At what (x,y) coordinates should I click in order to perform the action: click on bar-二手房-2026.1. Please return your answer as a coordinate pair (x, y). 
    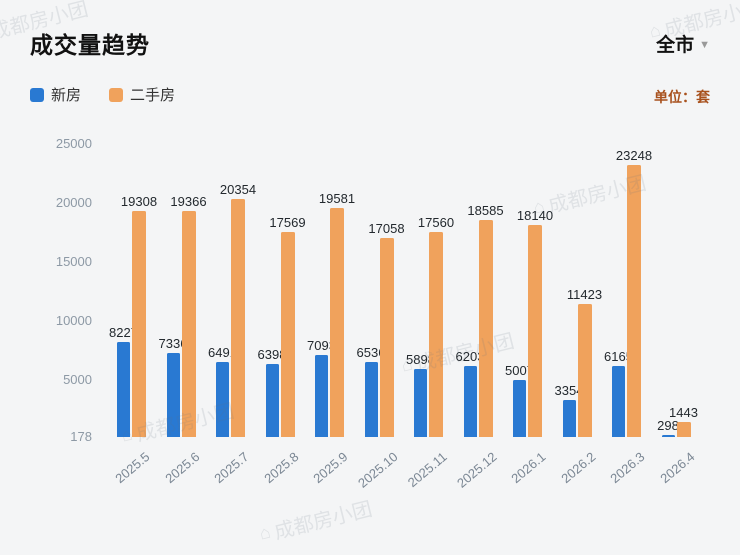
    Looking at the image, I should click on (535, 330).